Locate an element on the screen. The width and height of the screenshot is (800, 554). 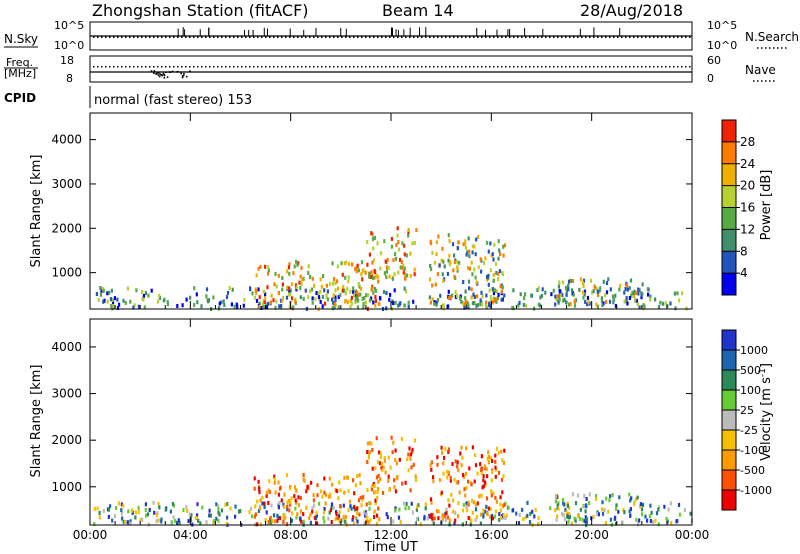
nave-label: Nave is located at coordinates (760, 70).